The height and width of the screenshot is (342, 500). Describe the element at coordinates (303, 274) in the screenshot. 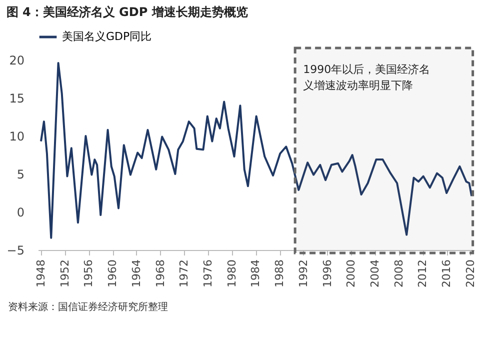

I see `x-tick-label: 1992` at that location.